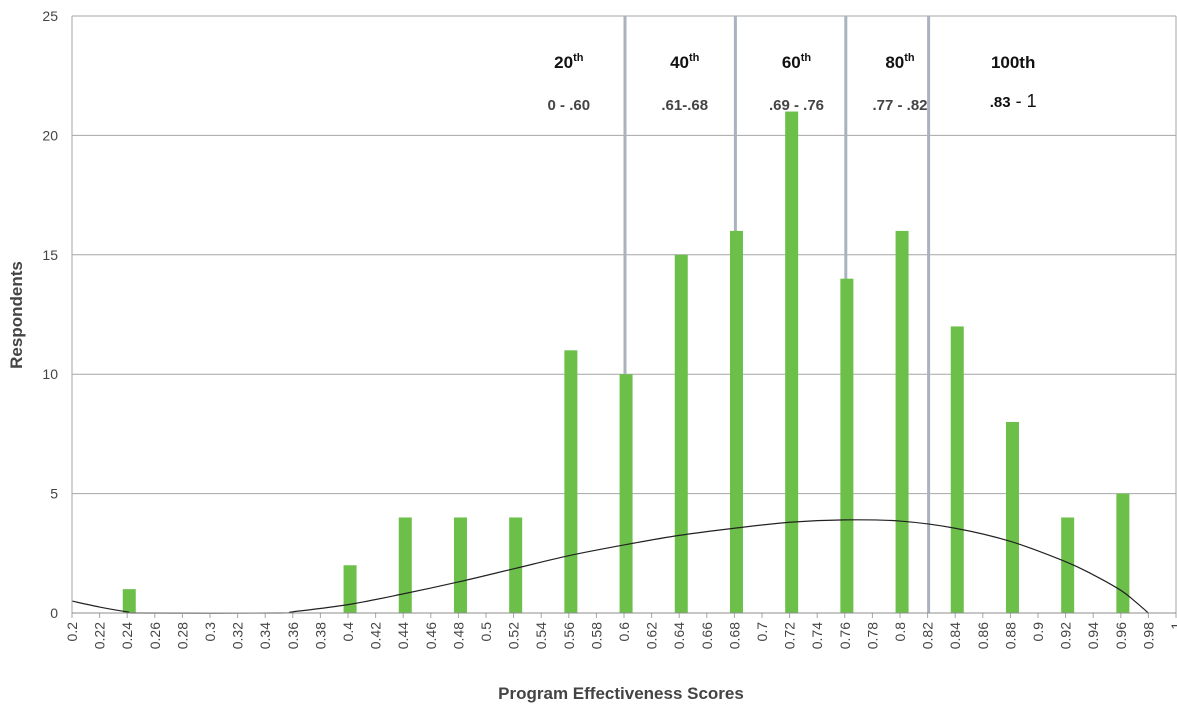 The height and width of the screenshot is (709, 1177). Describe the element at coordinates (50, 135) in the screenshot. I see `y-tick-label: 20` at that location.